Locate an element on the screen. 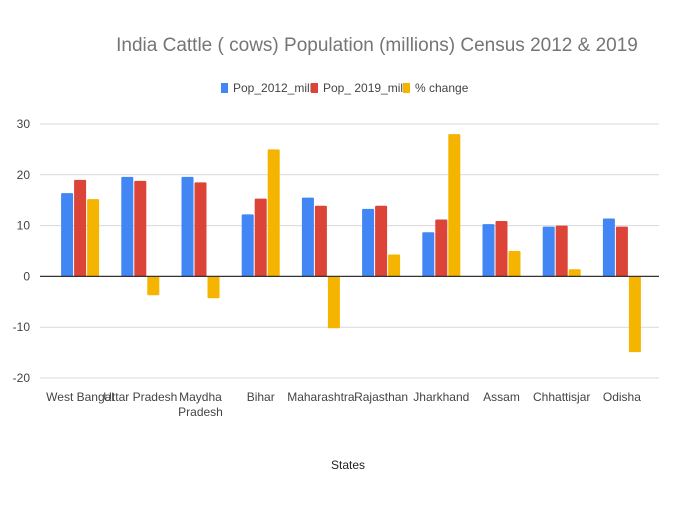 This screenshot has height=506, width=674. y-tick-label-3: 0 is located at coordinates (26, 276).